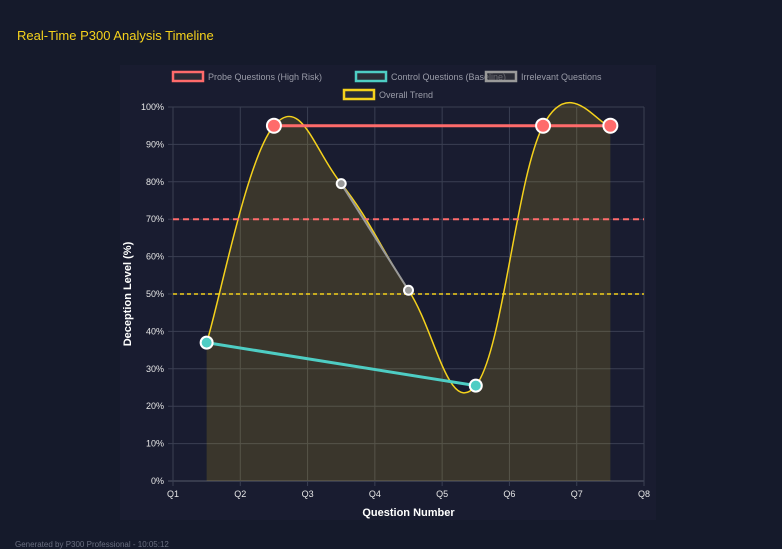 The image size is (782, 549). Describe the element at coordinates (577, 494) in the screenshot. I see `x-tick-label: Q7` at that location.